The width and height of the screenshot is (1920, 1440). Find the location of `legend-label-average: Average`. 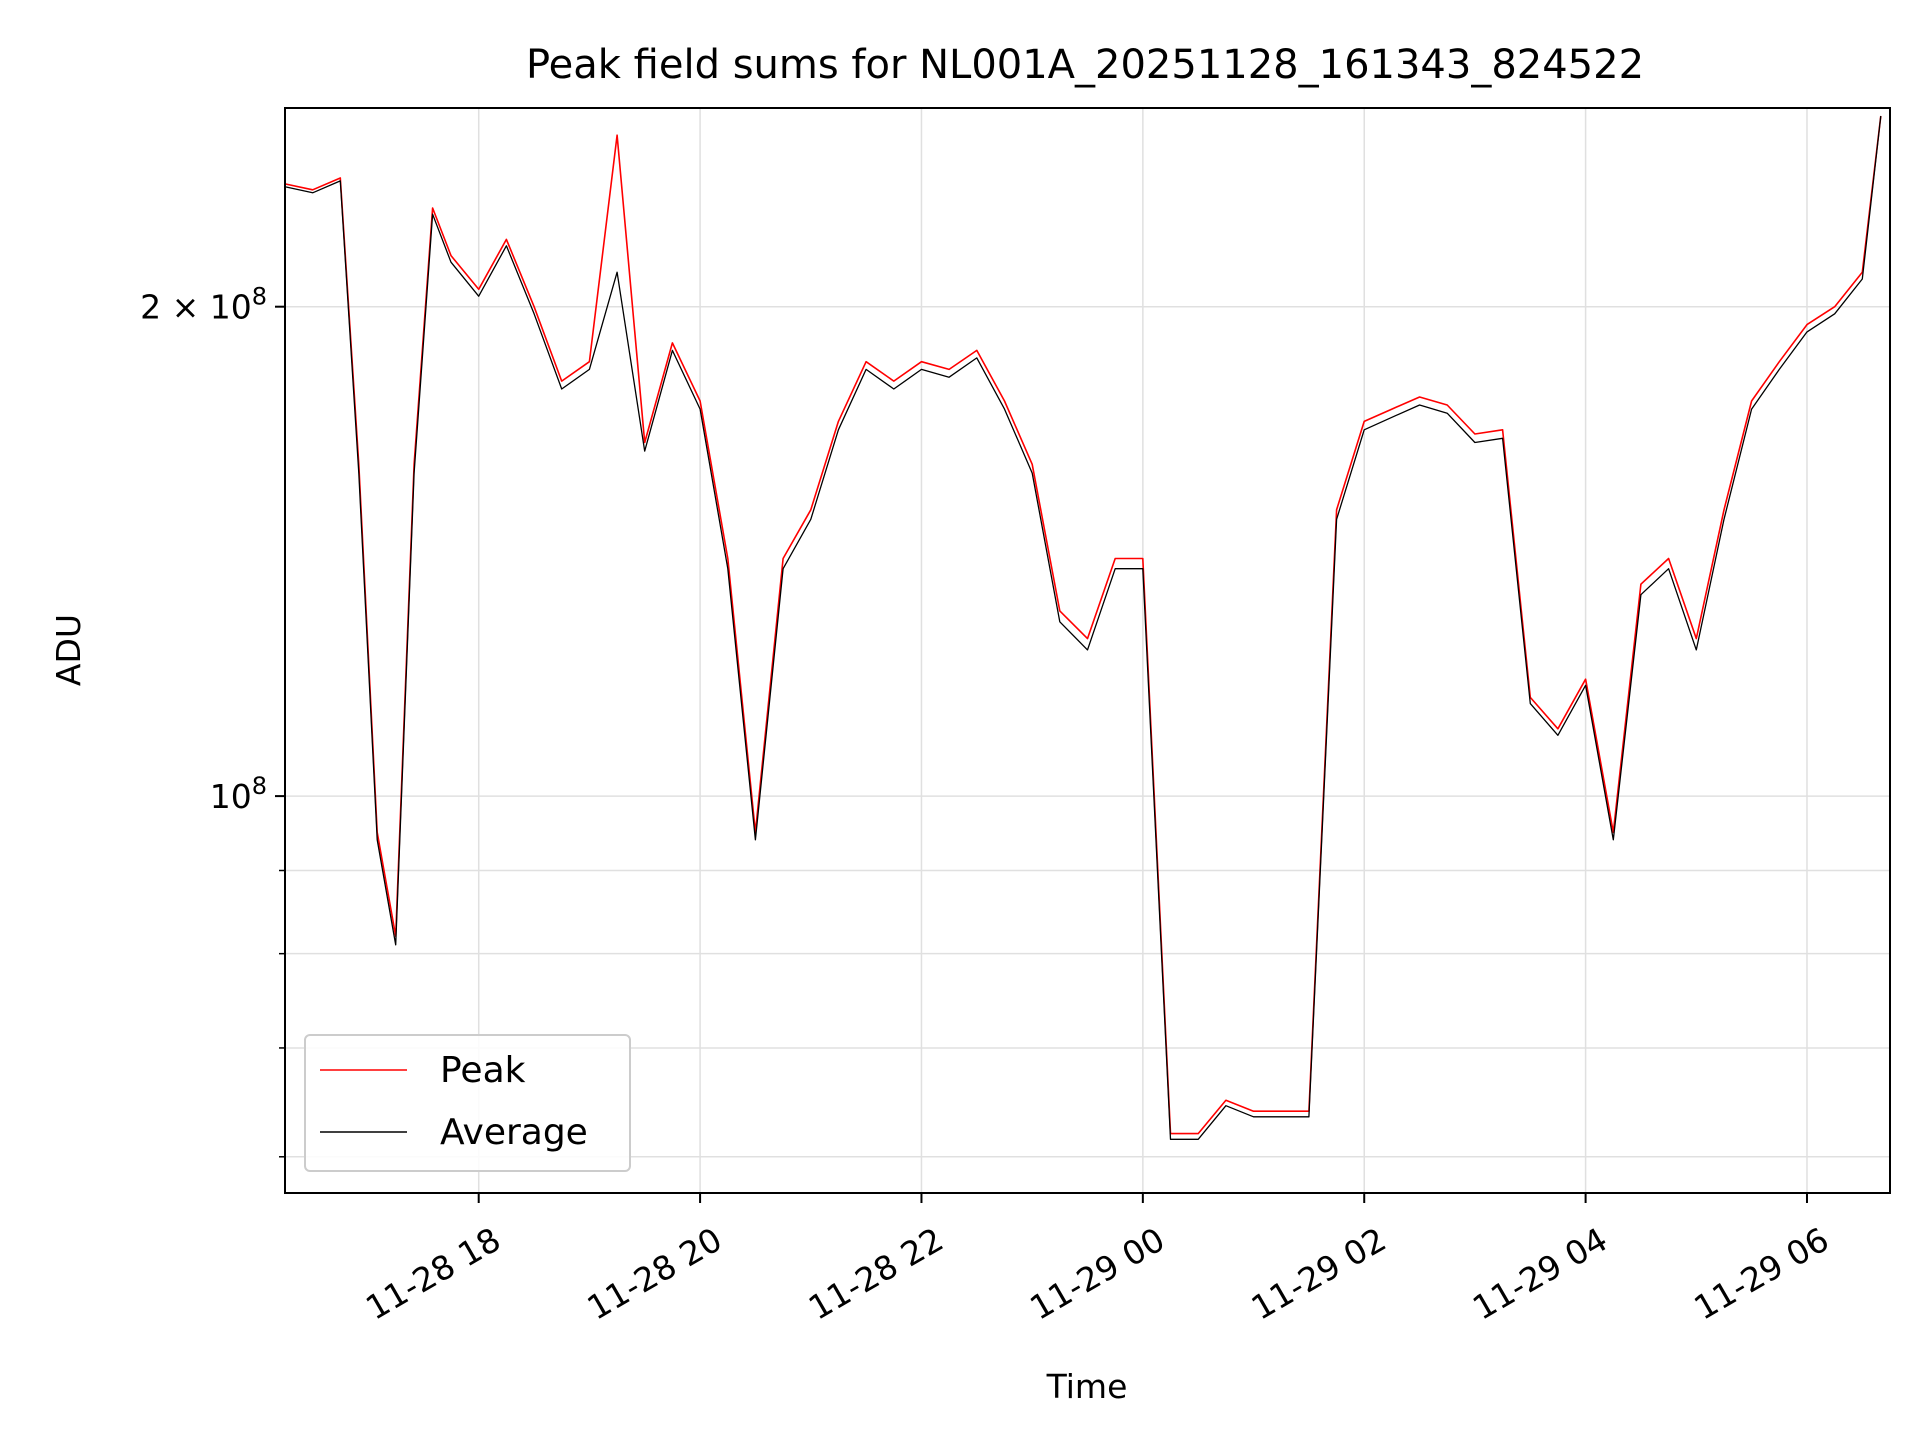

legend-label-average: Average is located at coordinates (514, 1132).